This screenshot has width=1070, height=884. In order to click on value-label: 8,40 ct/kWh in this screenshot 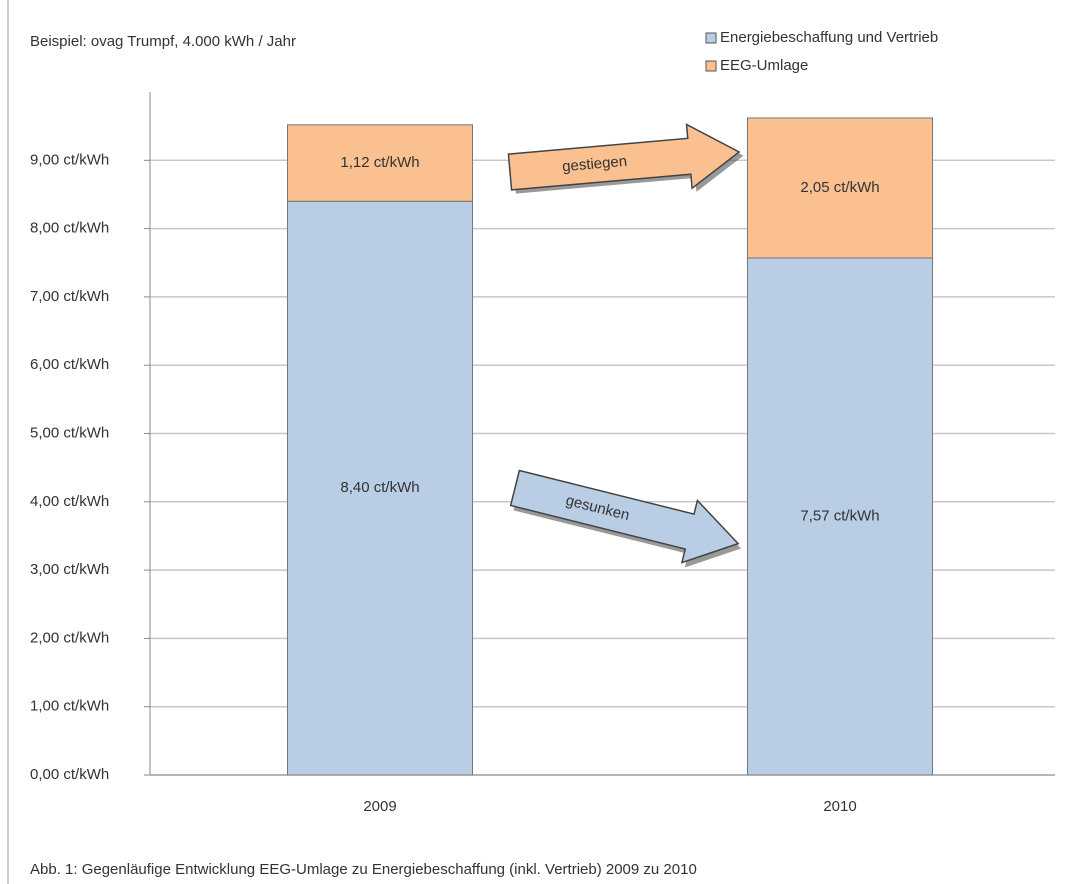, I will do `click(379, 487)`.